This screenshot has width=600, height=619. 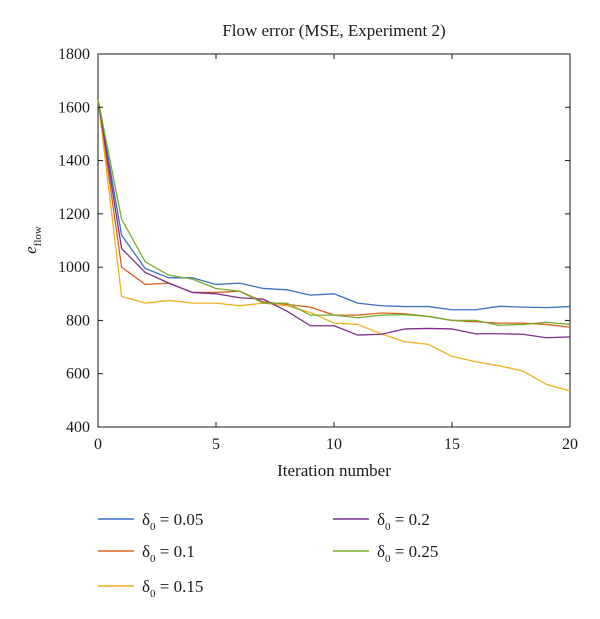 I want to click on chart-title: Flow error (MSE, Experiment 2), so click(x=333, y=30).